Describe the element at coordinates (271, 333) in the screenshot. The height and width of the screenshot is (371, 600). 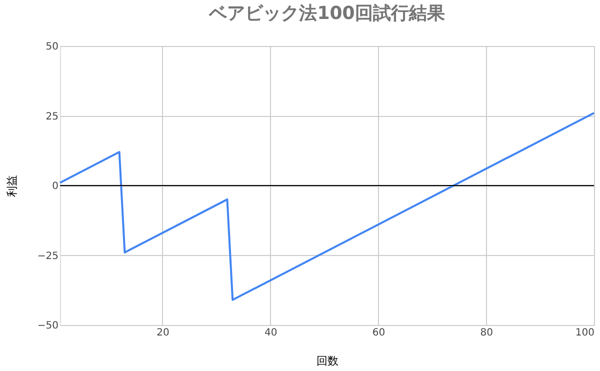
I see `x-tick-label: 40` at that location.